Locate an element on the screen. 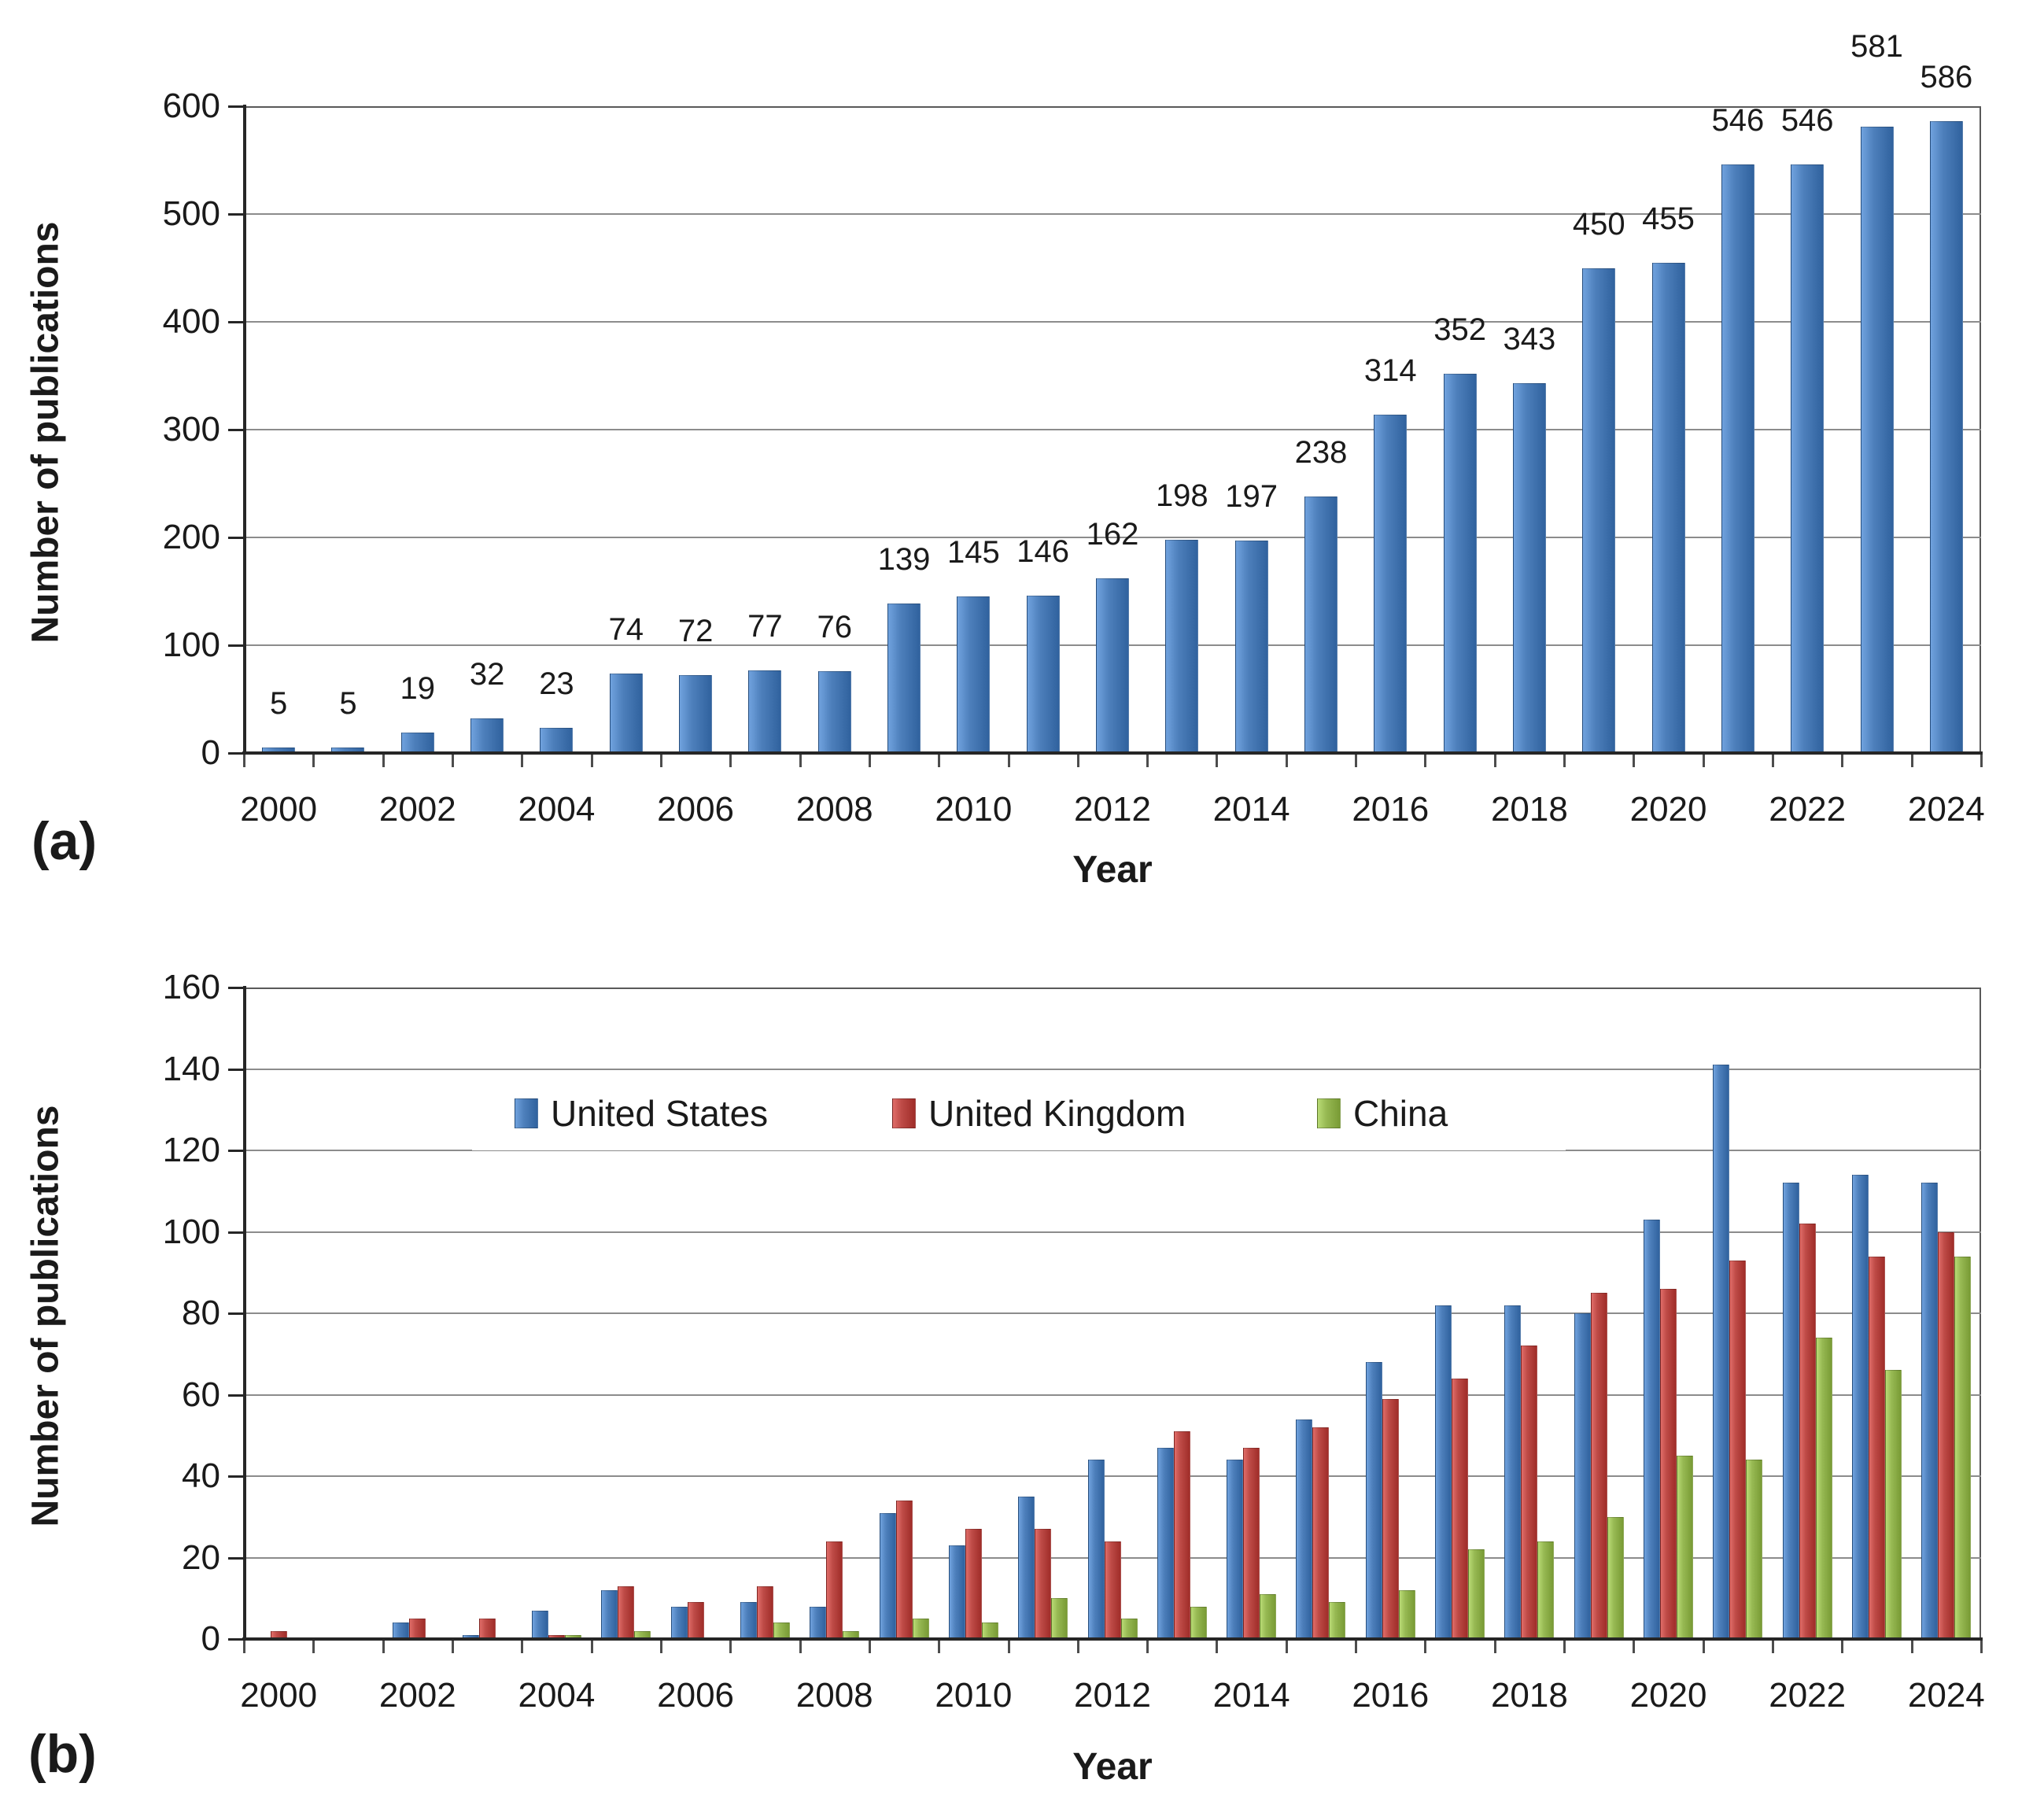  chart-b-bar-china-2014 is located at coordinates (1268, 1616).